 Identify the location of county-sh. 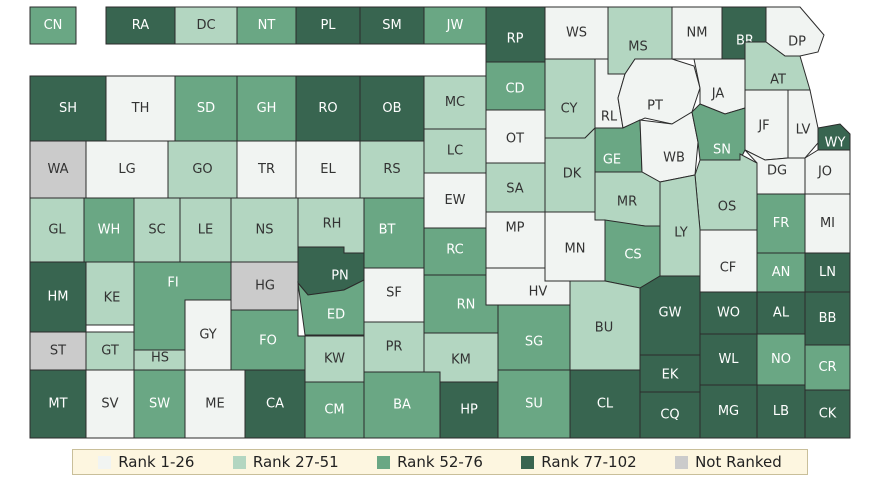
(68, 108).